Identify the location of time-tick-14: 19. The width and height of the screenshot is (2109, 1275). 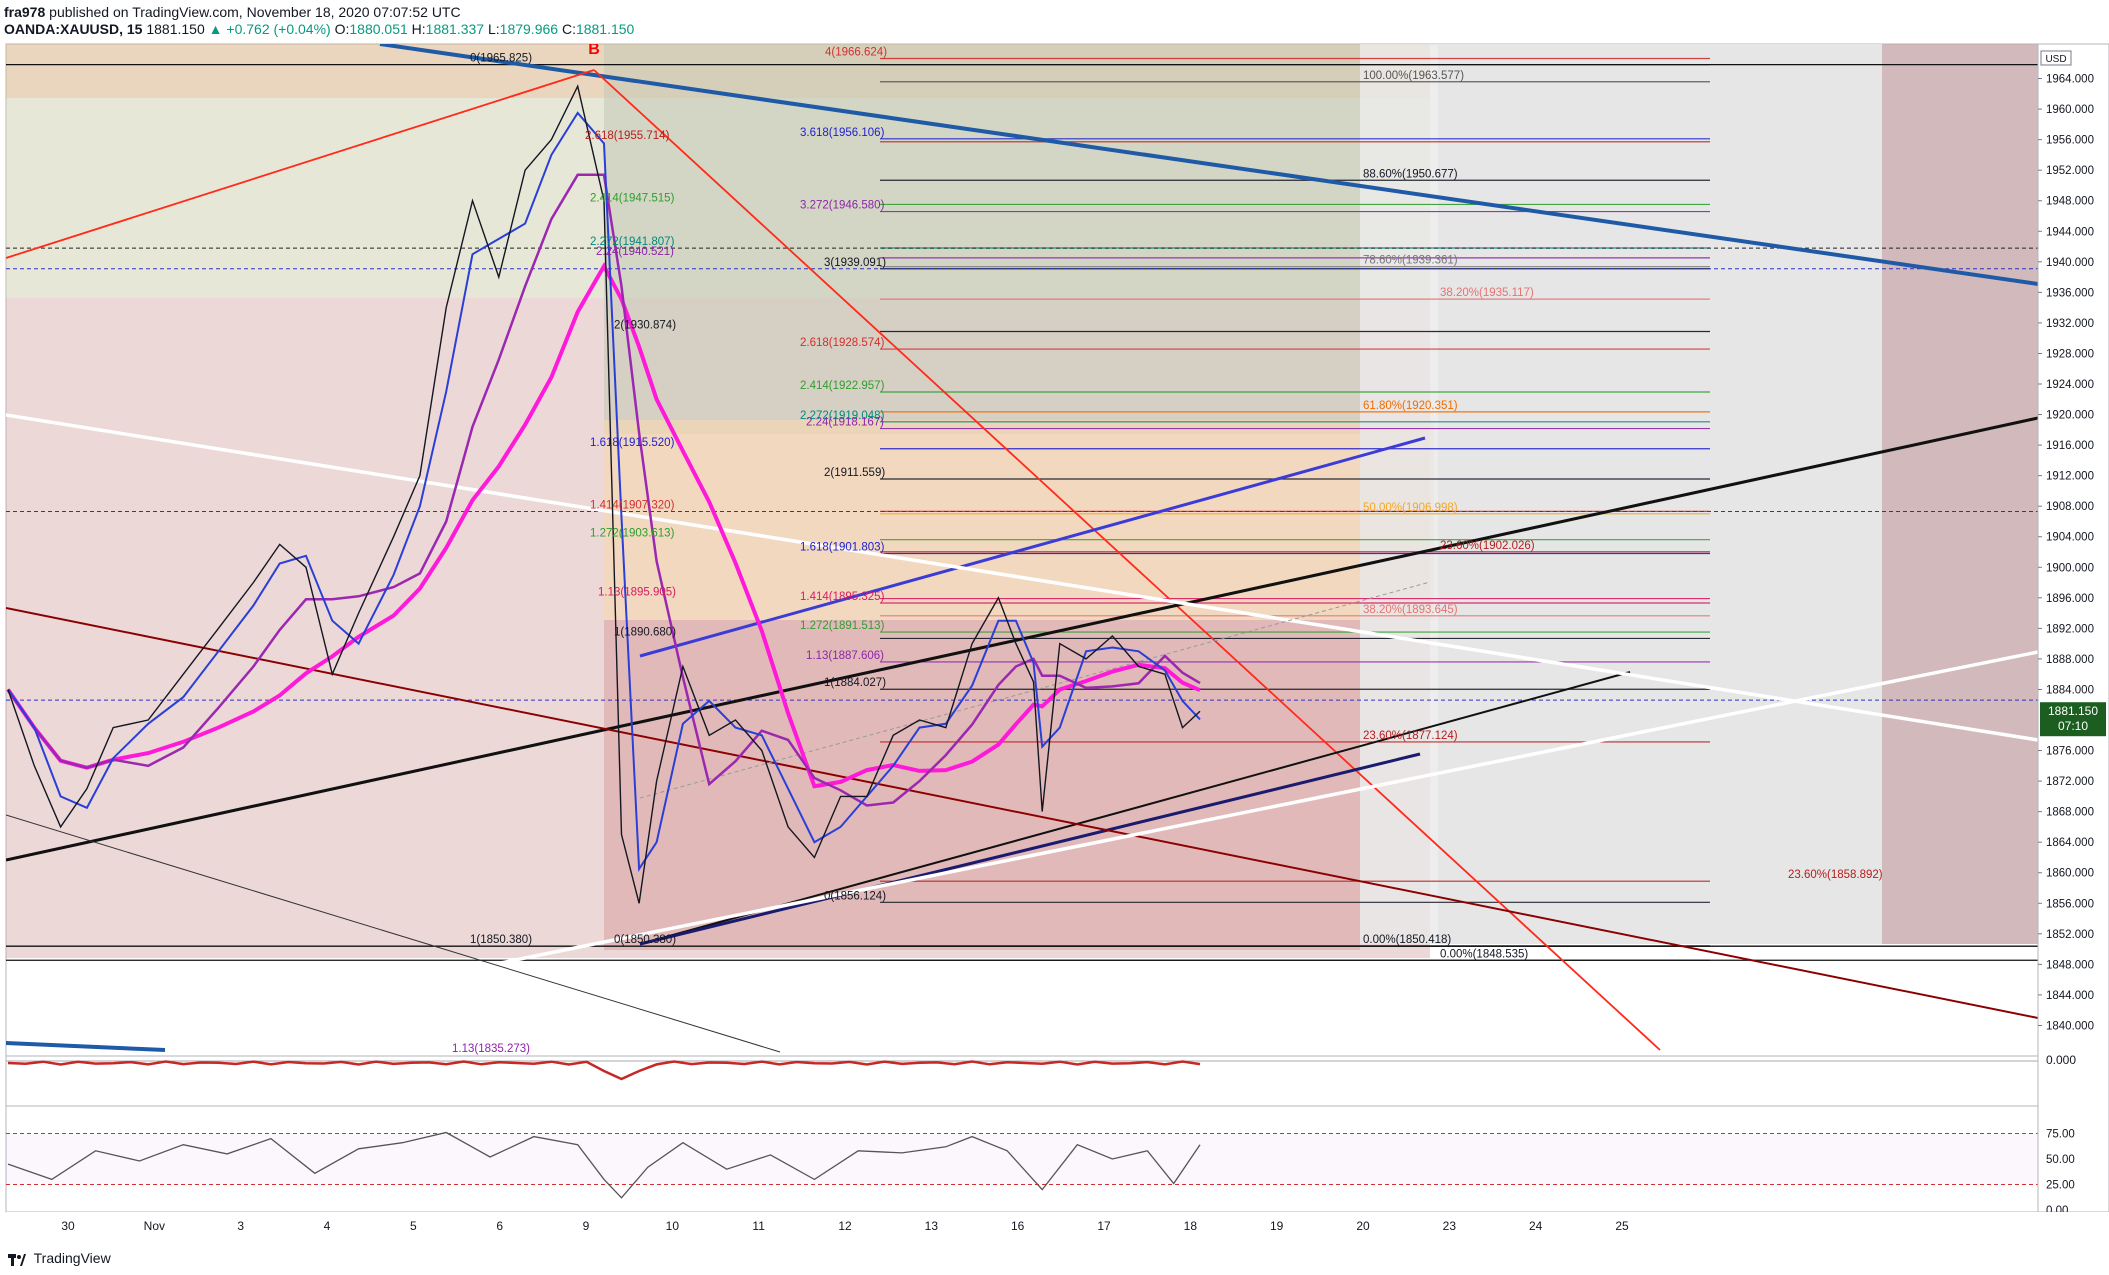
(1277, 1226).